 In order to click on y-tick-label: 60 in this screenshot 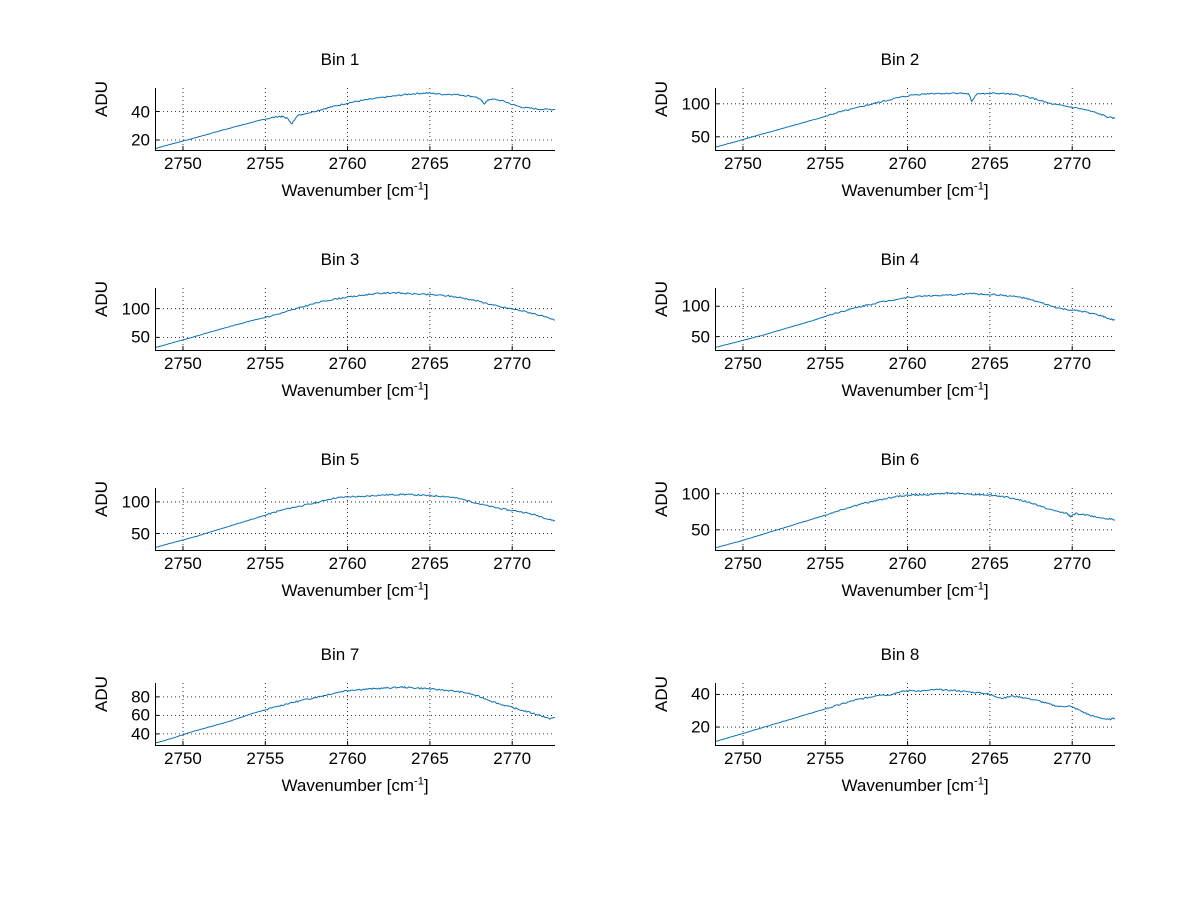, I will do `click(140, 715)`.